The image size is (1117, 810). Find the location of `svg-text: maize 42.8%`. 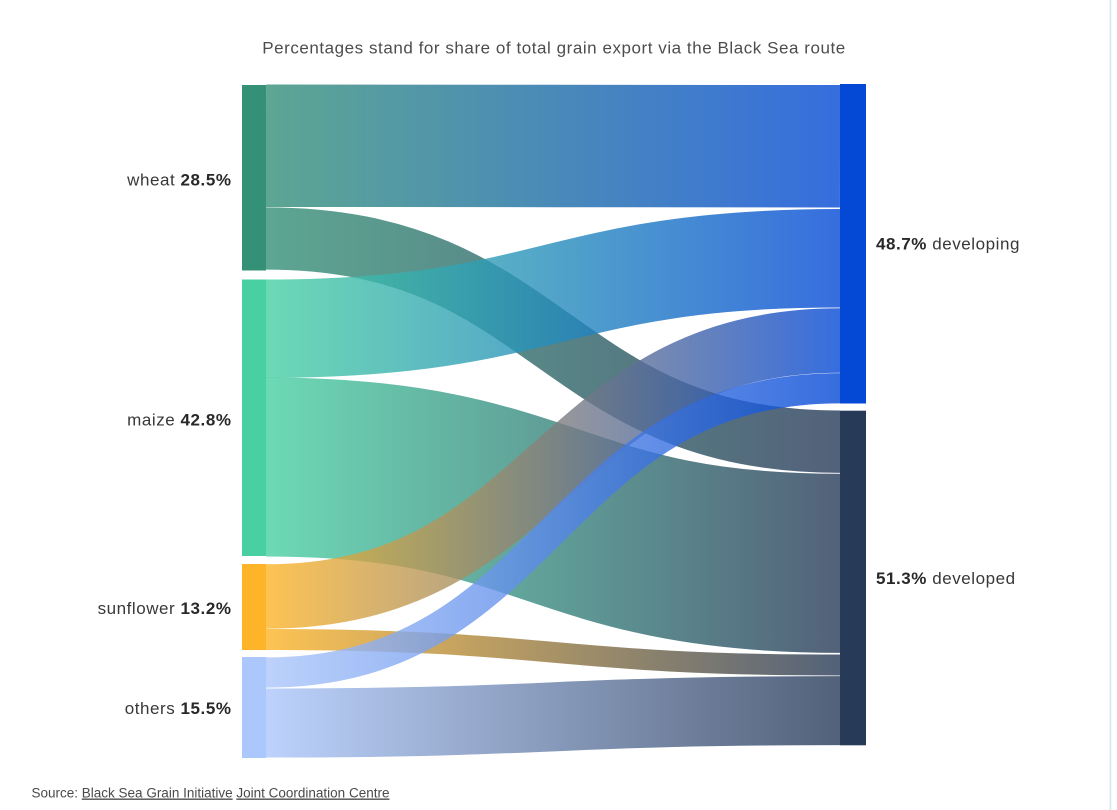

svg-text: maize 42.8% is located at coordinates (179, 420).